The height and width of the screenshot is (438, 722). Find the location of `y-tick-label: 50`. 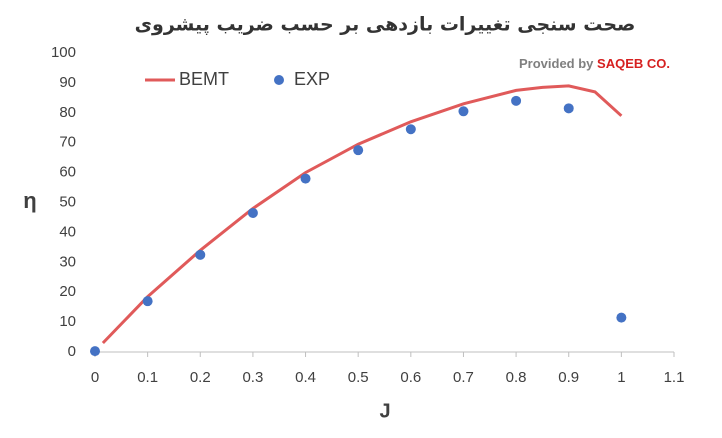

y-tick-label: 50 is located at coordinates (67, 201).